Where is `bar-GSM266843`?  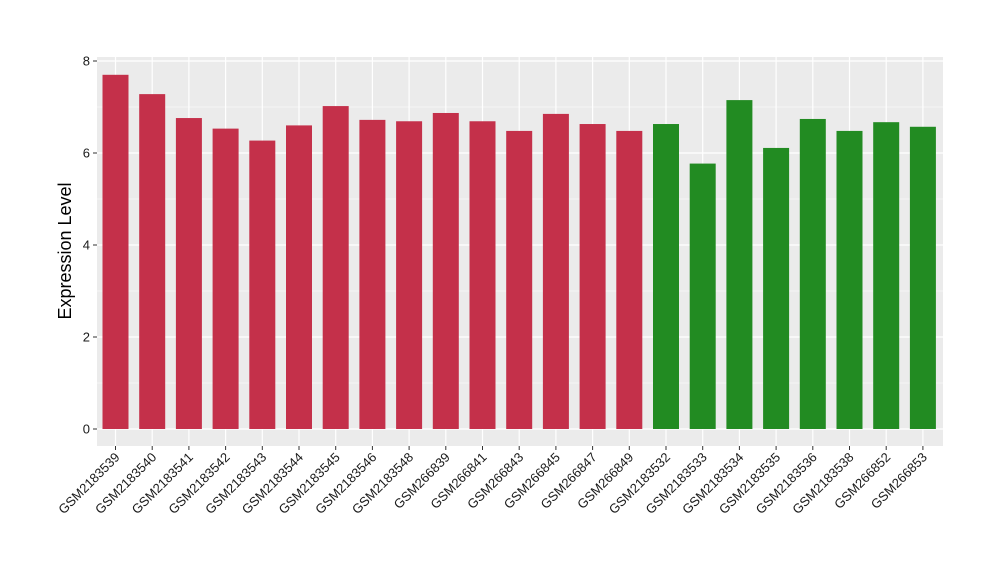 bar-GSM266843 is located at coordinates (519, 280).